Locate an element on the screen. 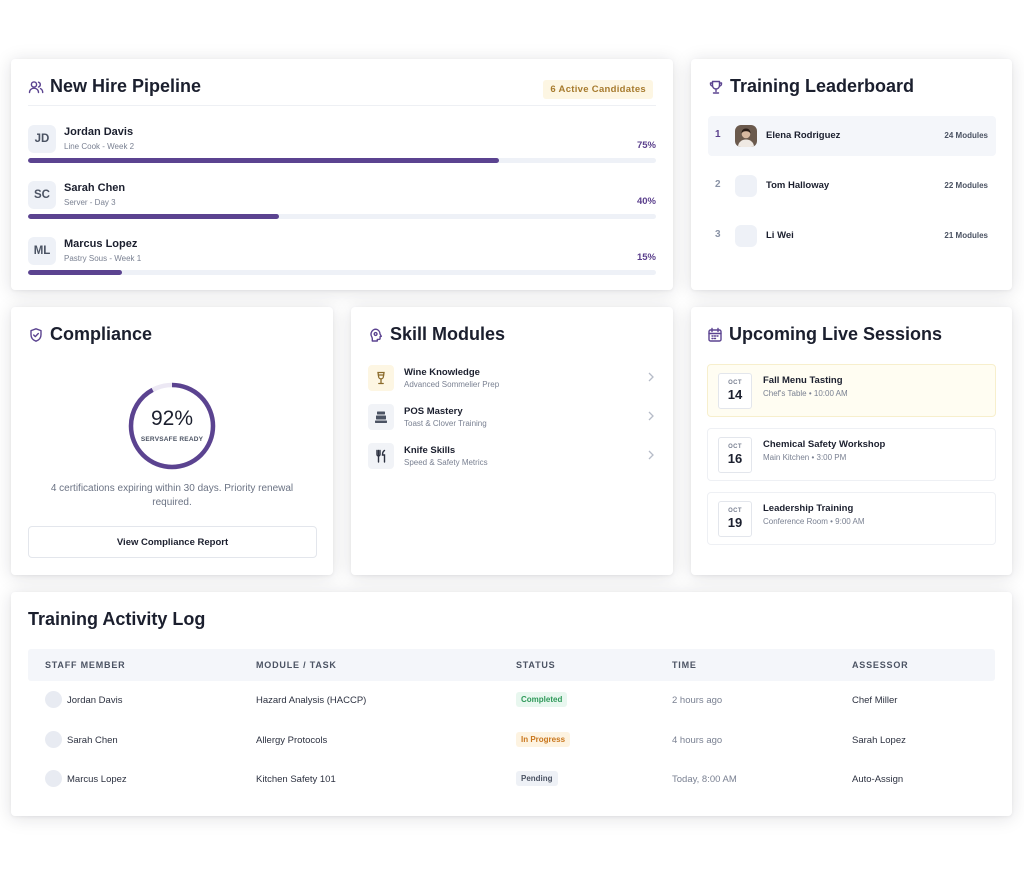 Image resolution: width=1024 pixels, height=876 pixels. candidate-progress-label: 15% is located at coordinates (646, 257).